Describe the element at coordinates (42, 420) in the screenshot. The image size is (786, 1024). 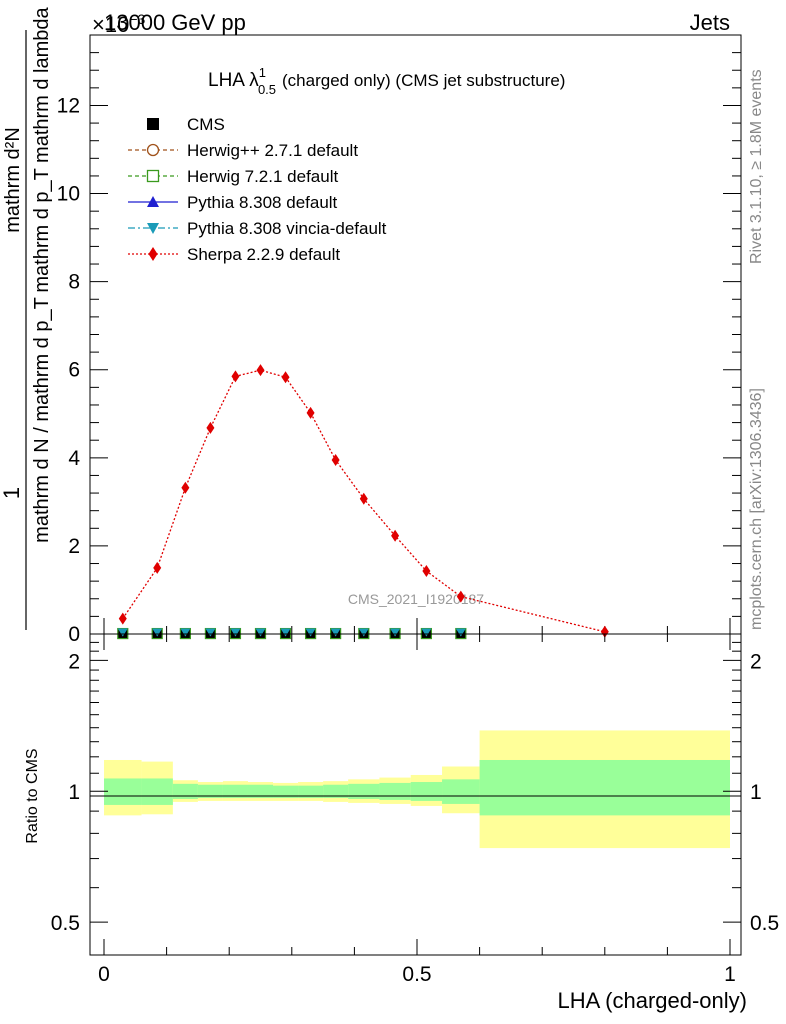
I see `y-label-prefix-den: mathrm d N / mathrm d p_T` at that location.